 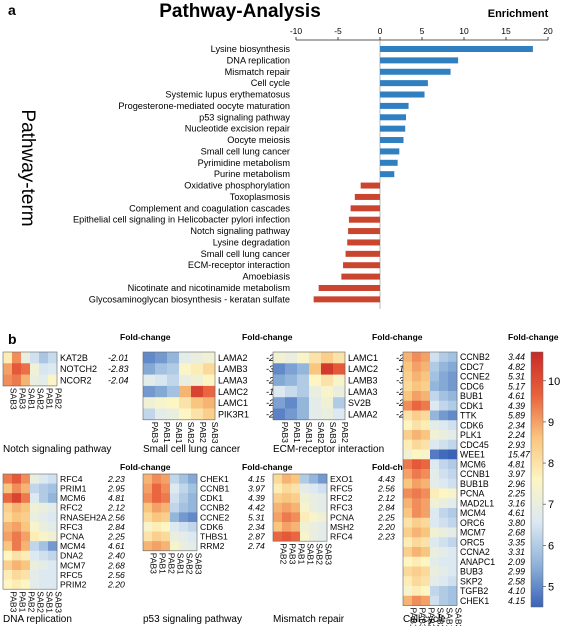 I want to click on fold-change-value: 3.31, so click(x=516, y=552).